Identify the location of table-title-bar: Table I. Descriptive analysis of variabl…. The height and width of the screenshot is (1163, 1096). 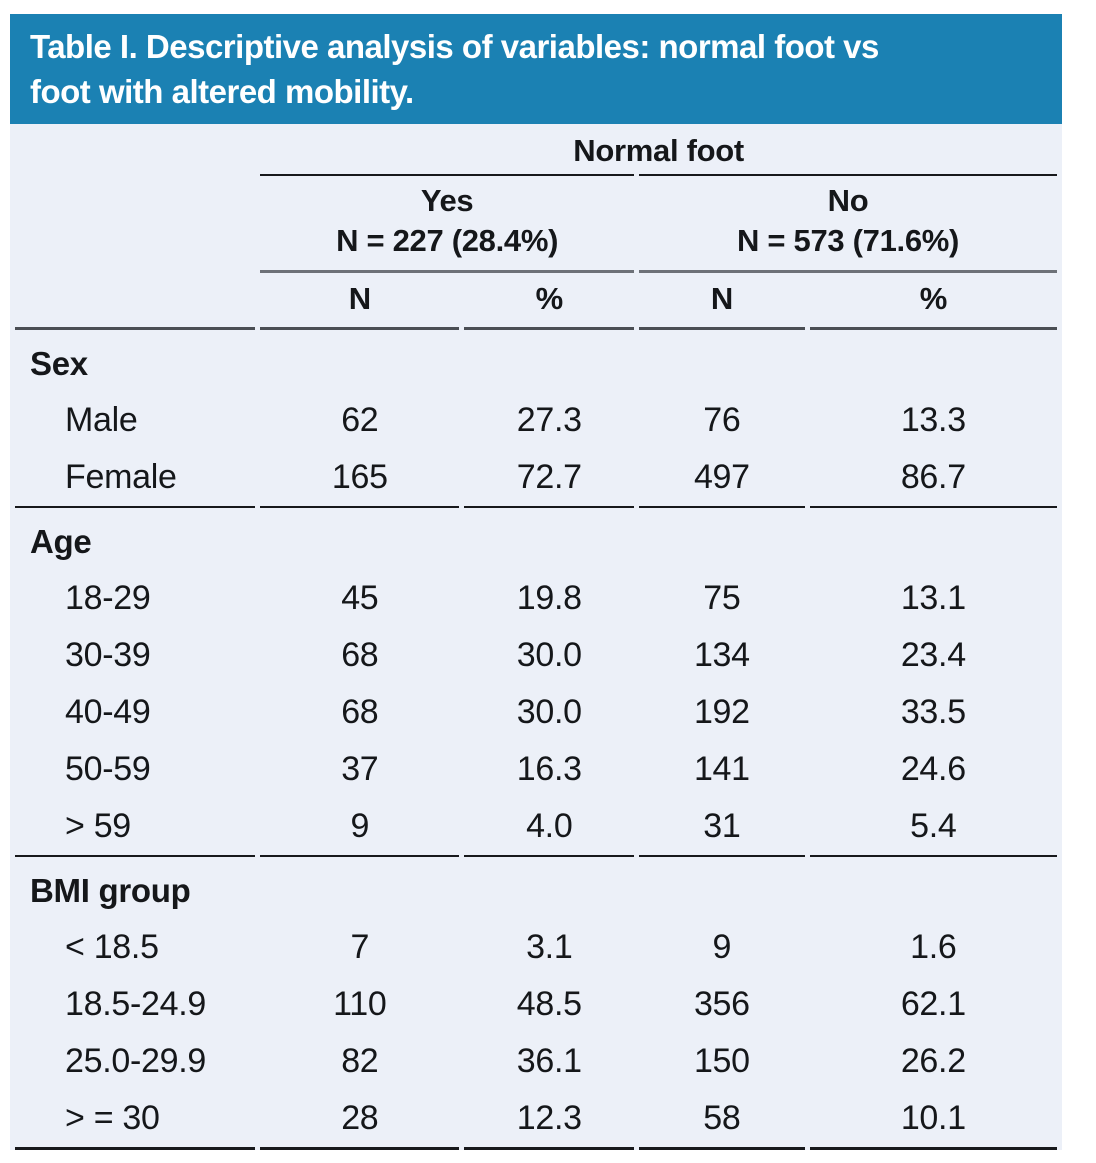
(536, 70).